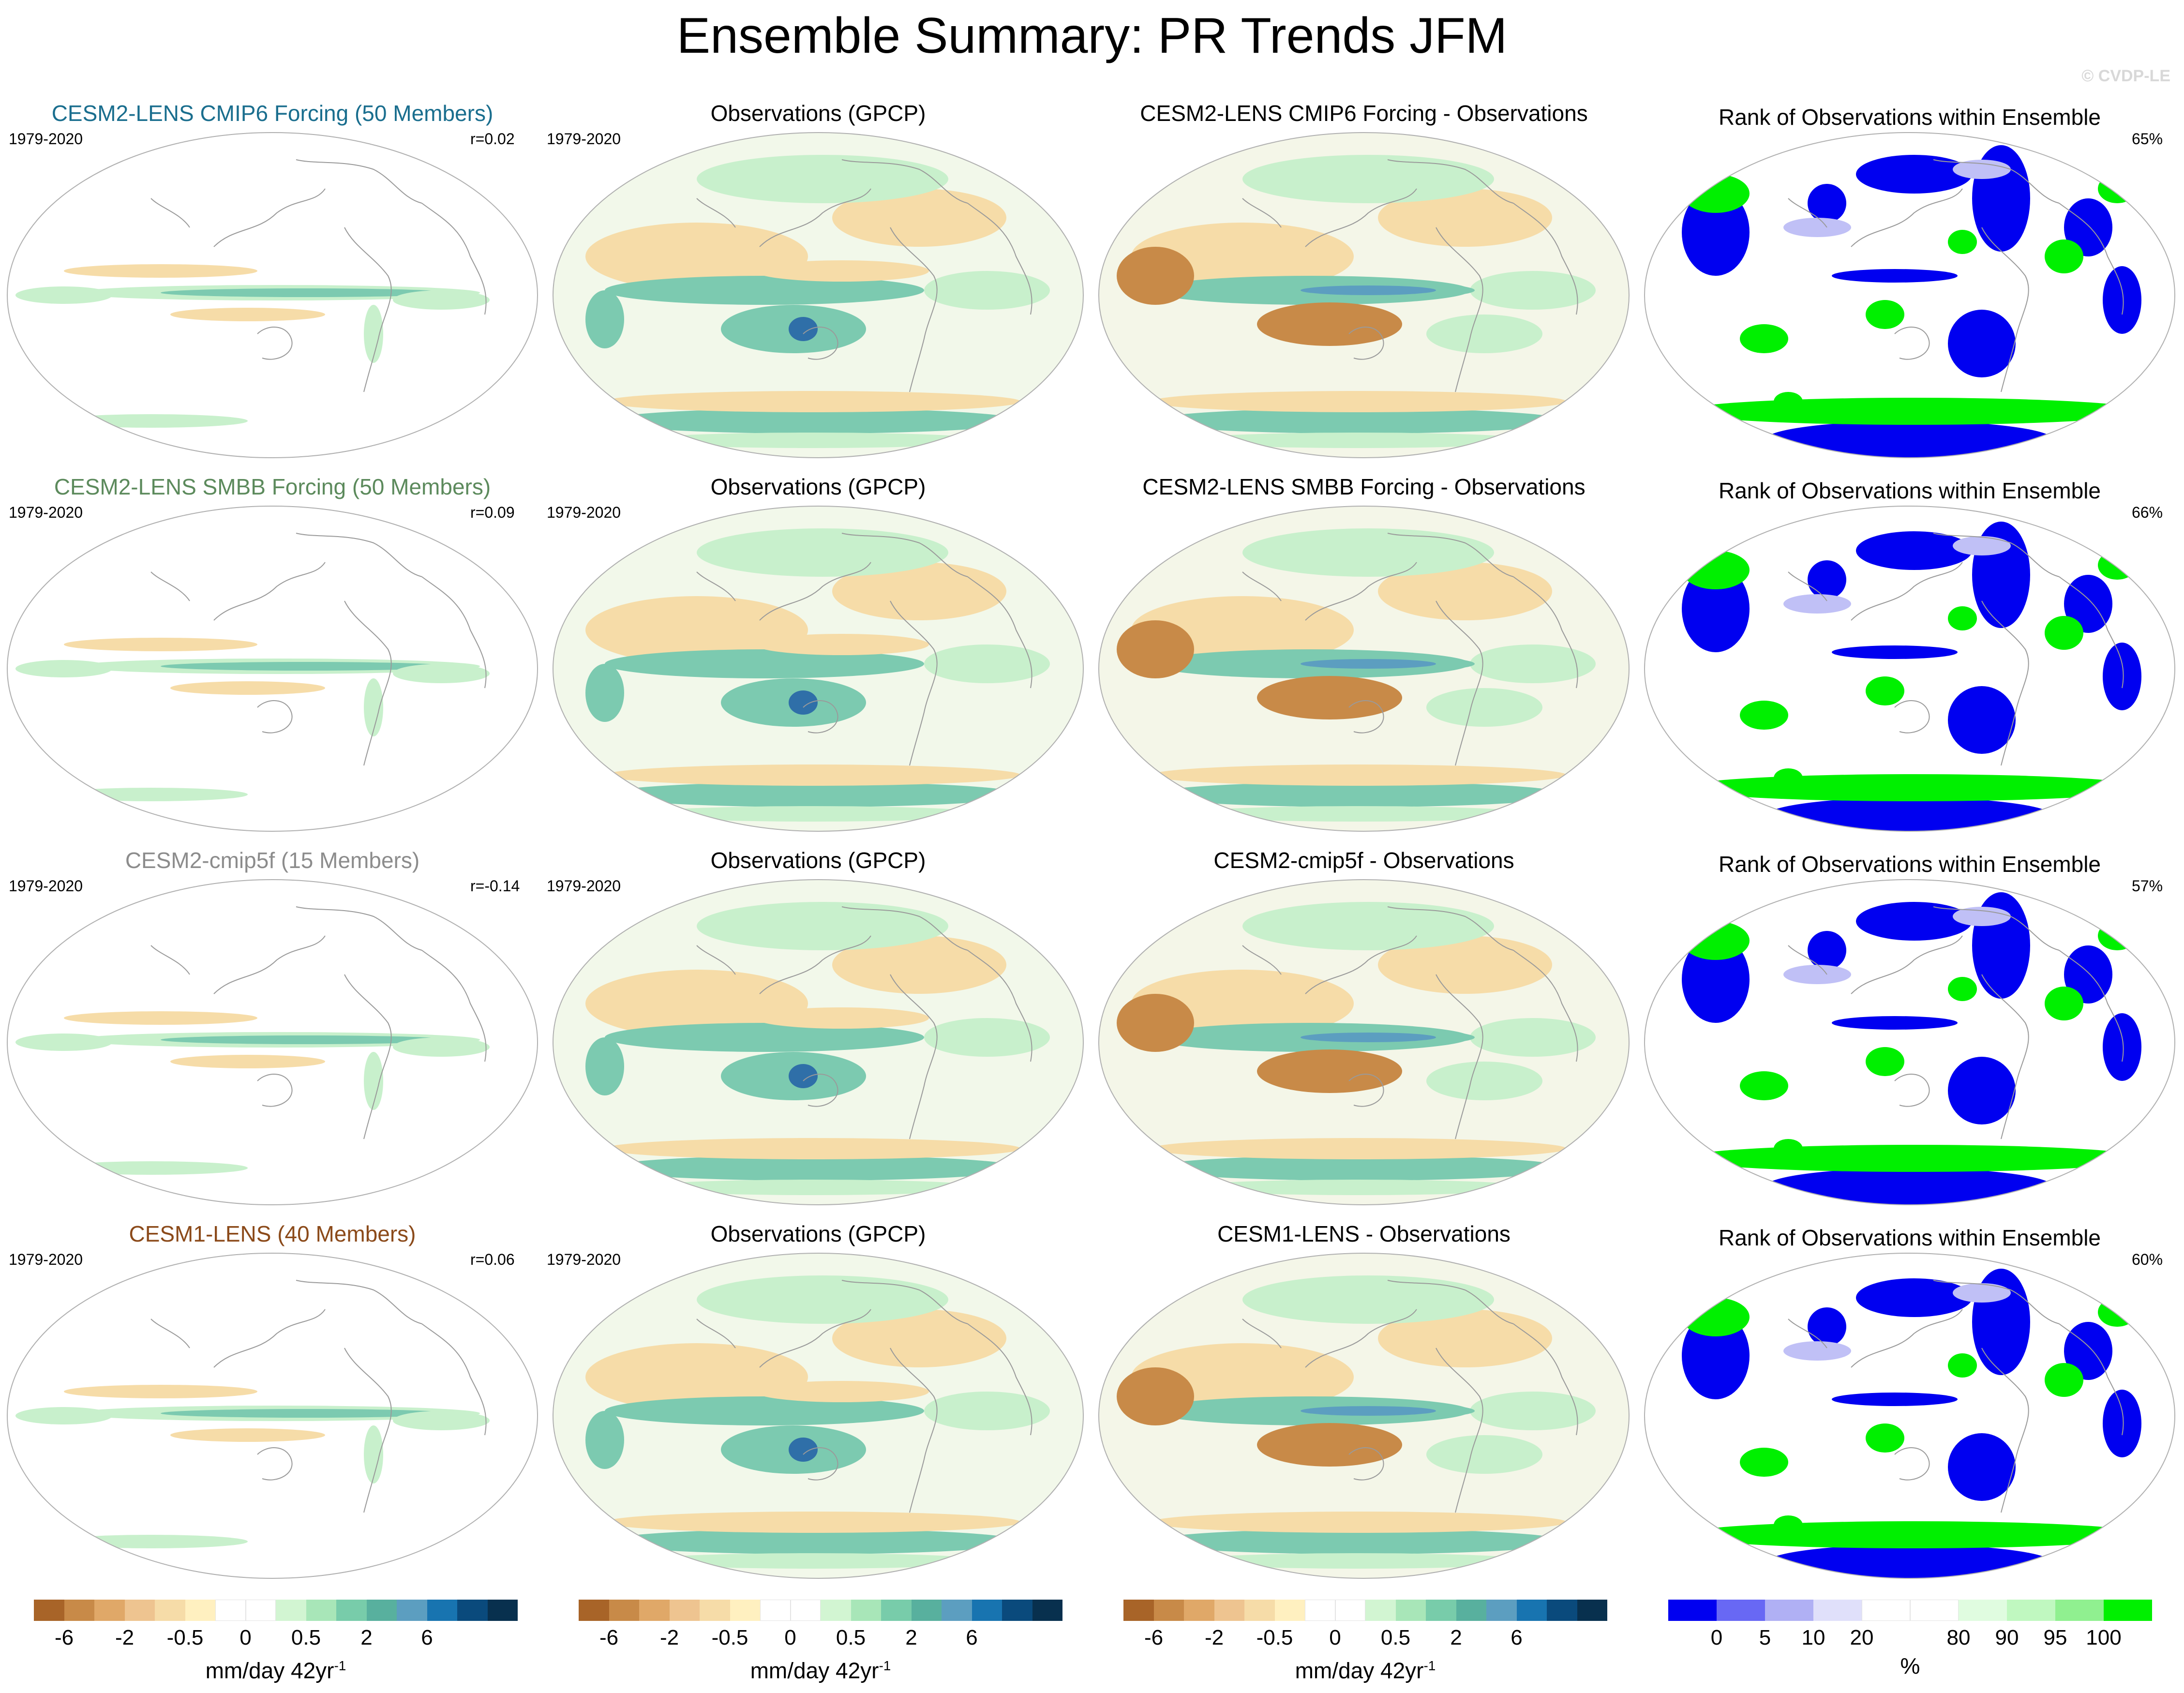  I want to click on diff-panel-title: CESM2-LENS SMBB Forcing - Observations, so click(1364, 486).